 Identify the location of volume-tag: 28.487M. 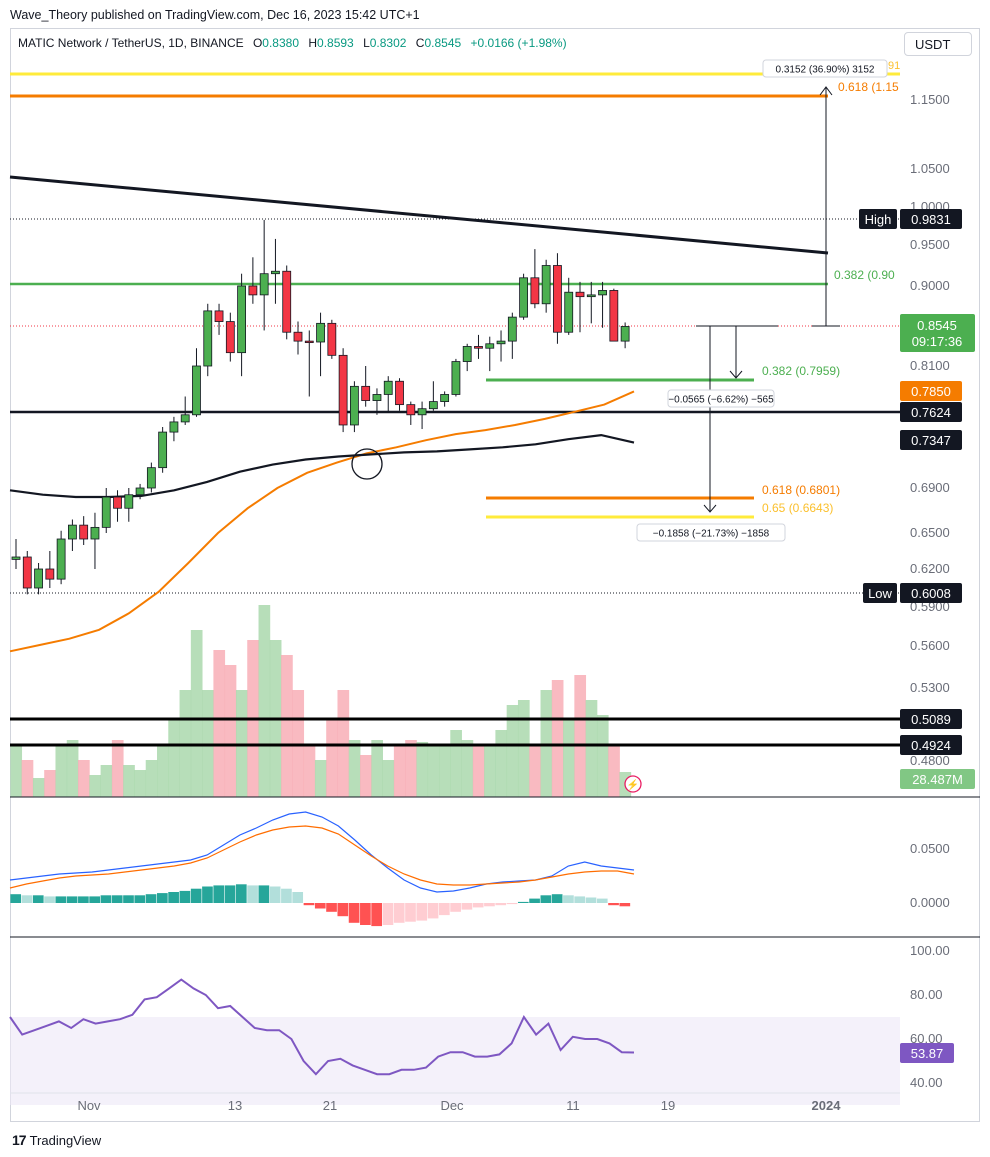
(937, 779).